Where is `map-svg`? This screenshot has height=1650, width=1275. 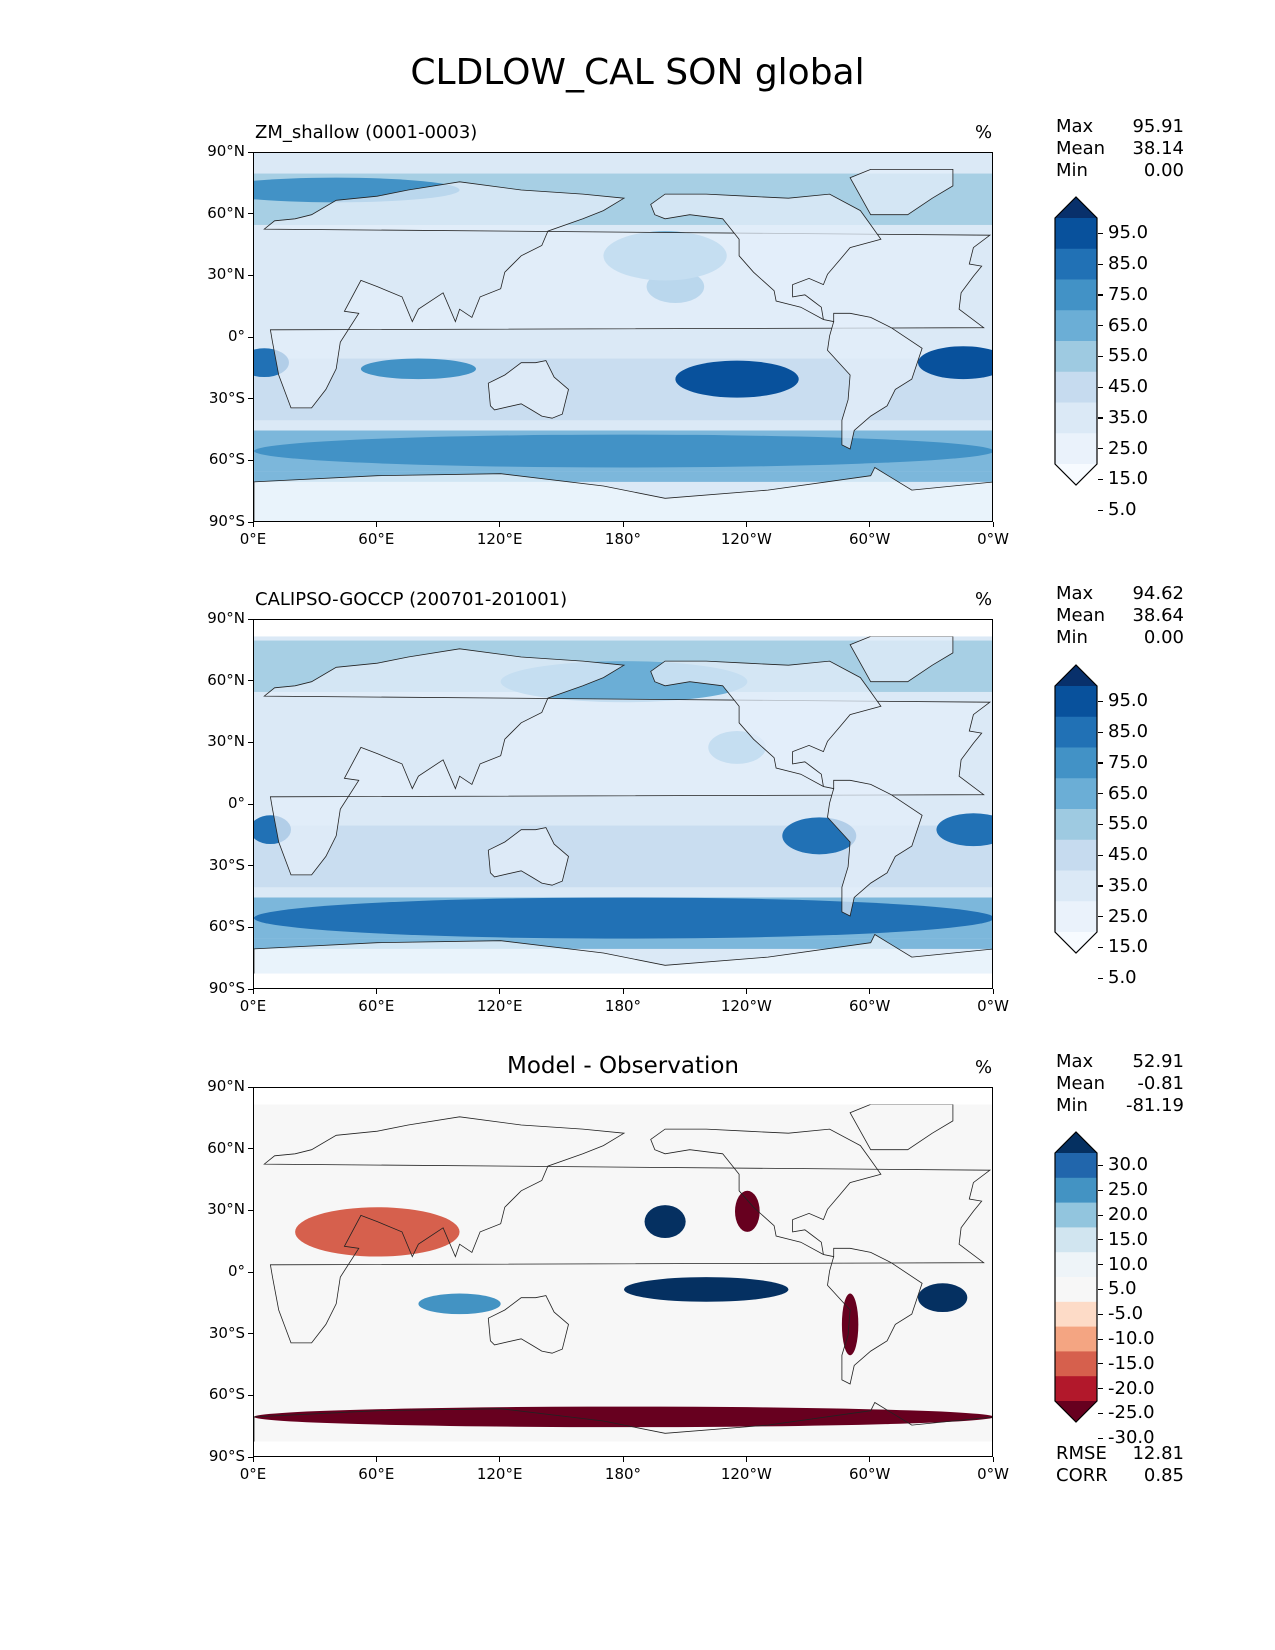
map-svg is located at coordinates (623, 804).